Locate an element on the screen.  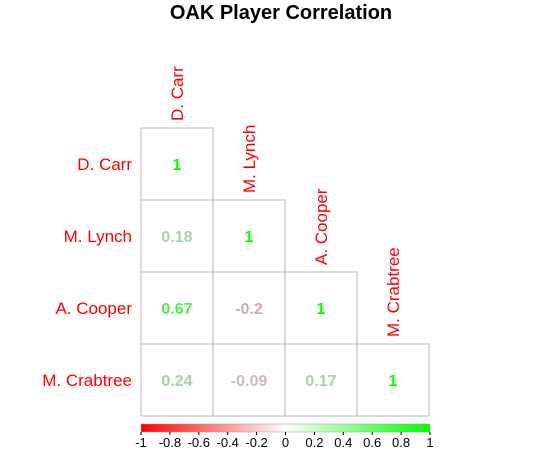
cell-value-label: -0.09 is located at coordinates (249, 381).